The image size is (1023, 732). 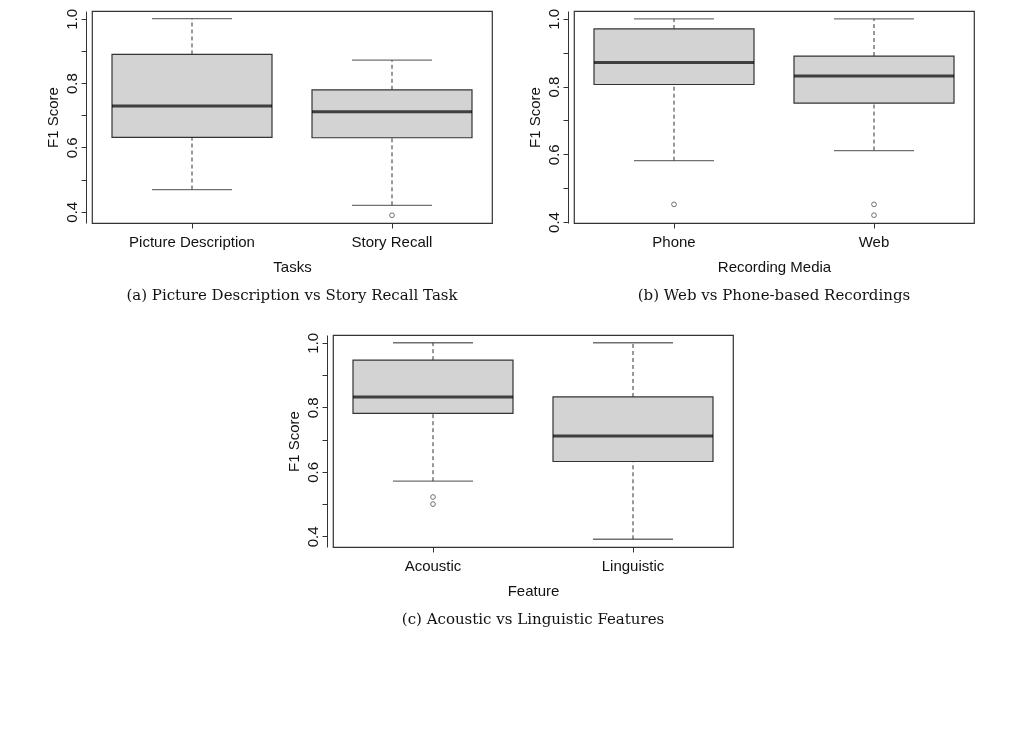 What do you see at coordinates (191, 241) in the screenshot?
I see `x-tick-label: Picture Description` at bounding box center [191, 241].